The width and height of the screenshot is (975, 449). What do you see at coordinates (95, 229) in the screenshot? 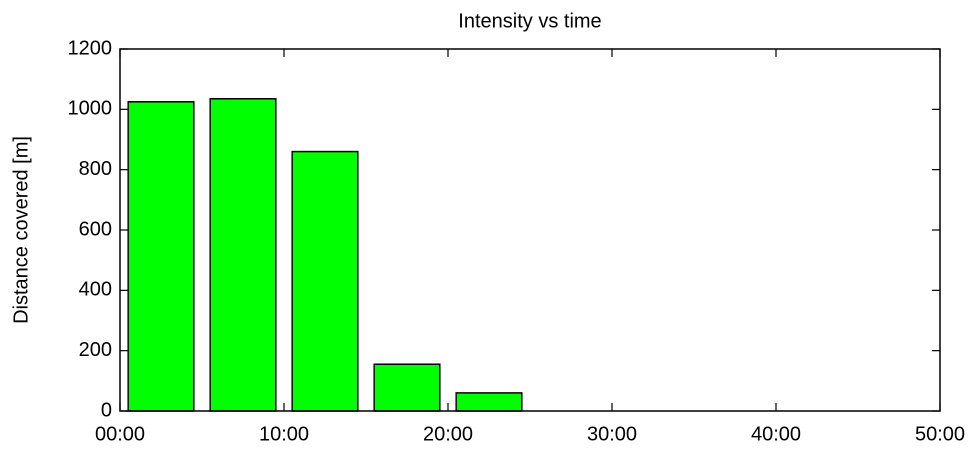
I see `y-tick-label: 600` at bounding box center [95, 229].